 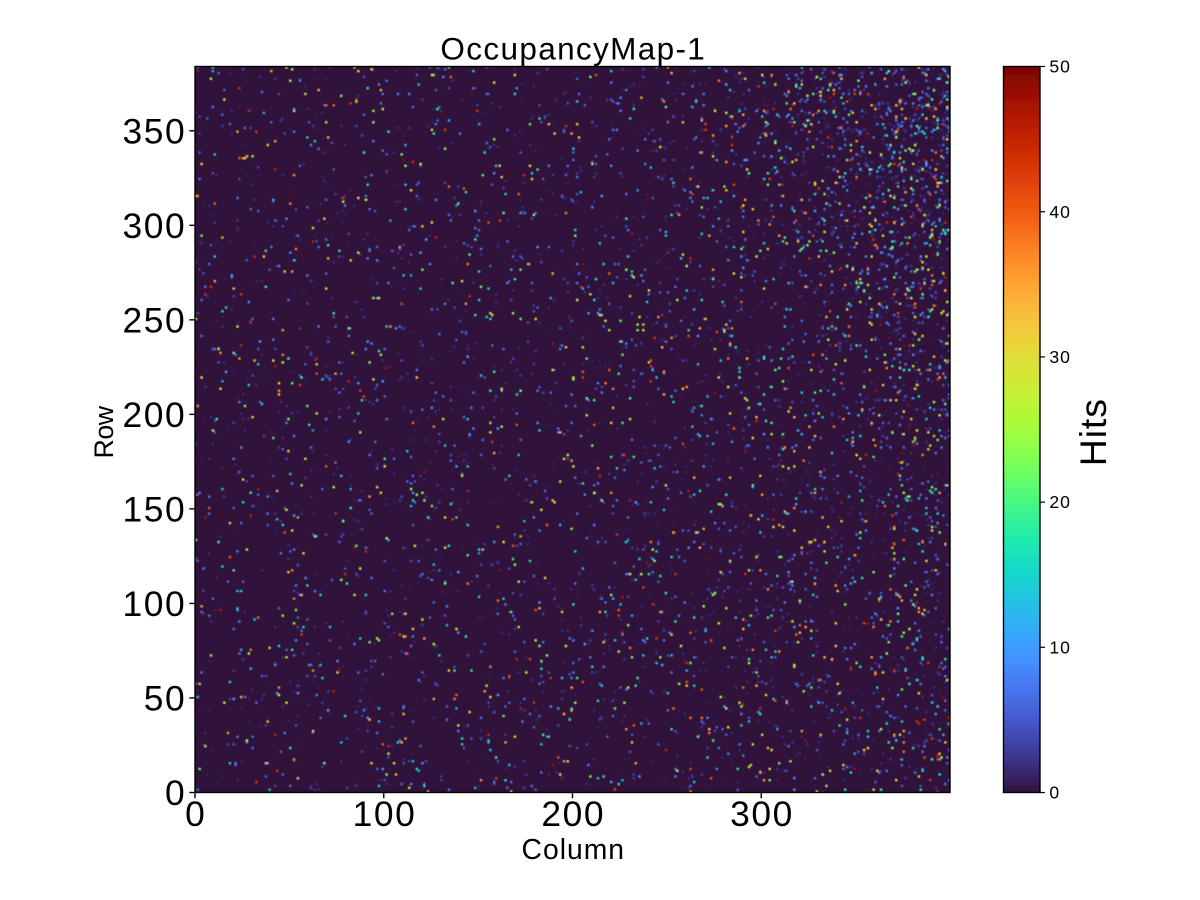 What do you see at coordinates (574, 849) in the screenshot?
I see `svg-text: Column` at bounding box center [574, 849].